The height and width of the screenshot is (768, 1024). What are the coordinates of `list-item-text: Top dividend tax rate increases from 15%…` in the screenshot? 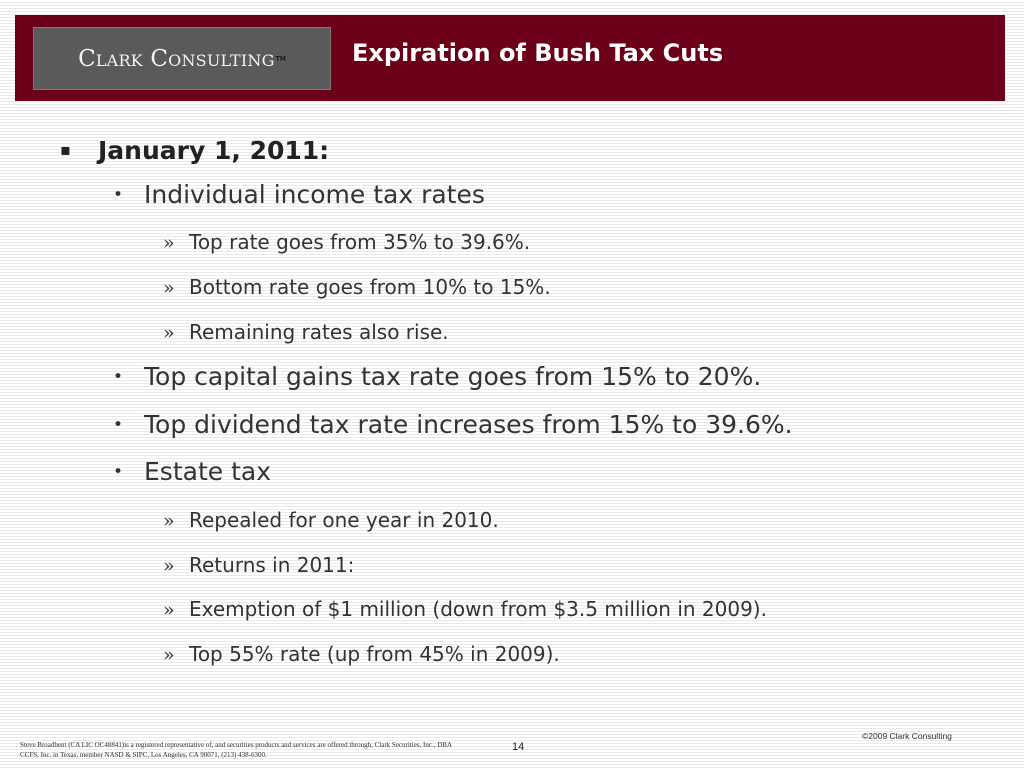 It's located at (468, 424).